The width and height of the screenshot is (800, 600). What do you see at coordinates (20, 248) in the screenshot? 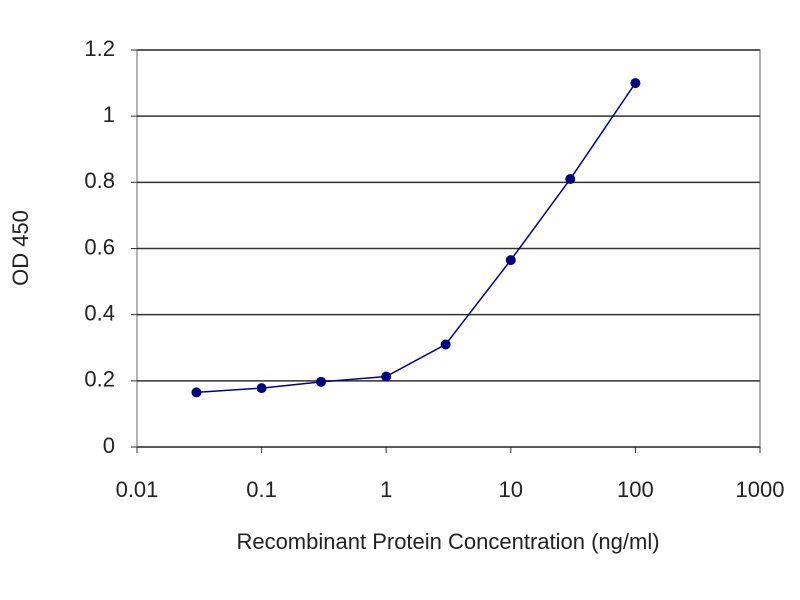
I see `y-axis-title: OD 450` at bounding box center [20, 248].